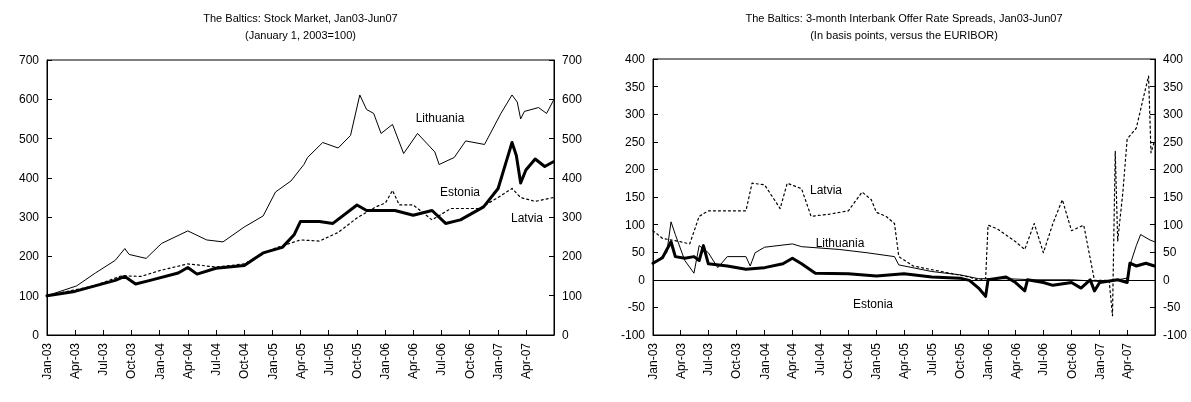 Image resolution: width=1191 pixels, height=402 pixels. Describe the element at coordinates (572, 138) in the screenshot. I see `y2-tick-label: 500` at that location.